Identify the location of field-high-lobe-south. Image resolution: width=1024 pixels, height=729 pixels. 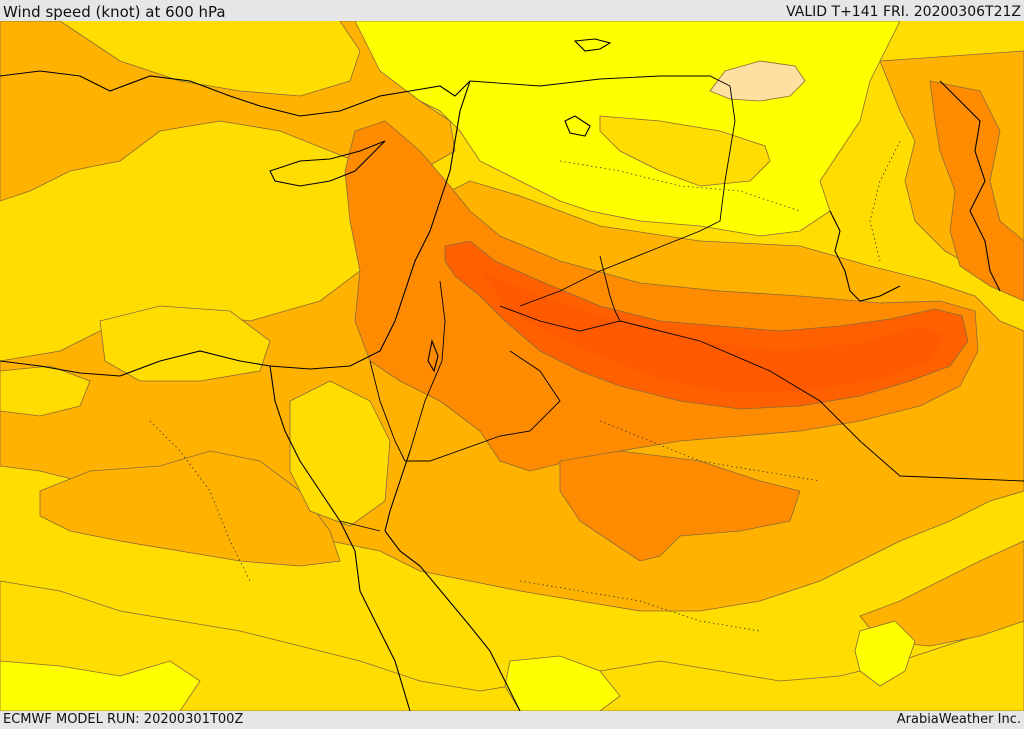
(680, 506).